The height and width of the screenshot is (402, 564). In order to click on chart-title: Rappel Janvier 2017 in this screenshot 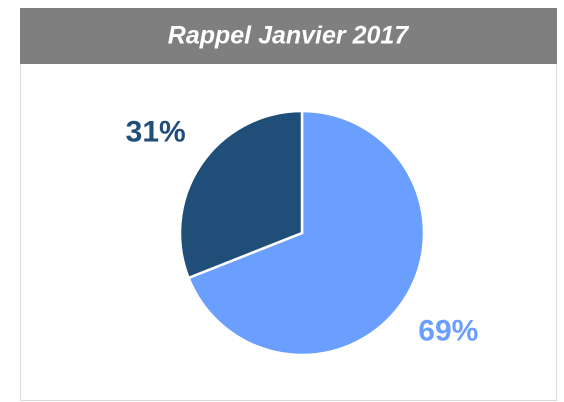, I will do `click(289, 36)`.